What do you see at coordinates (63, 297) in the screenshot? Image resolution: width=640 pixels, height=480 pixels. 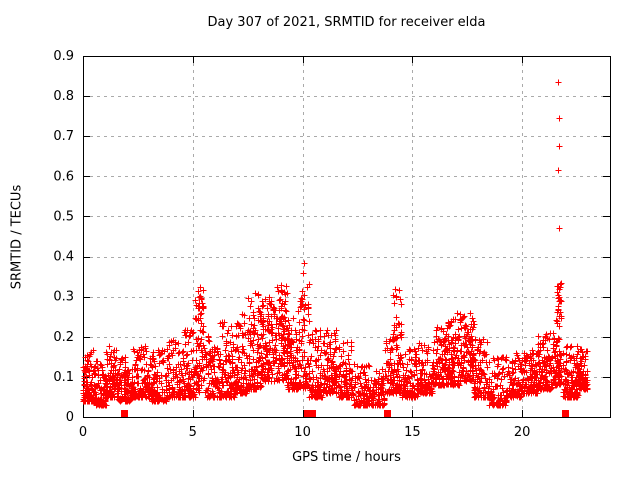 I see `y-tick-label: 0.3` at bounding box center [63, 297].